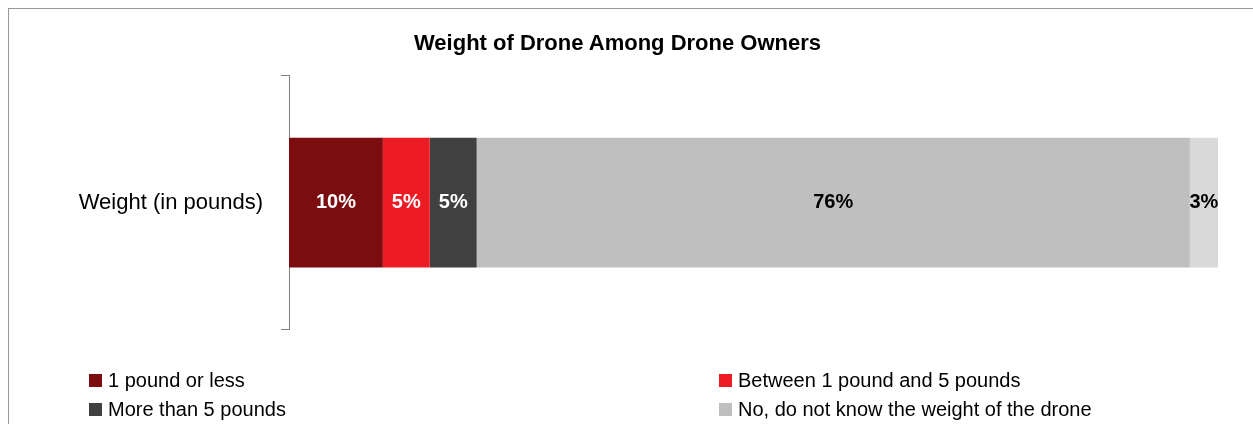 The height and width of the screenshot is (424, 1253). I want to click on data-label: 76%, so click(833, 201).